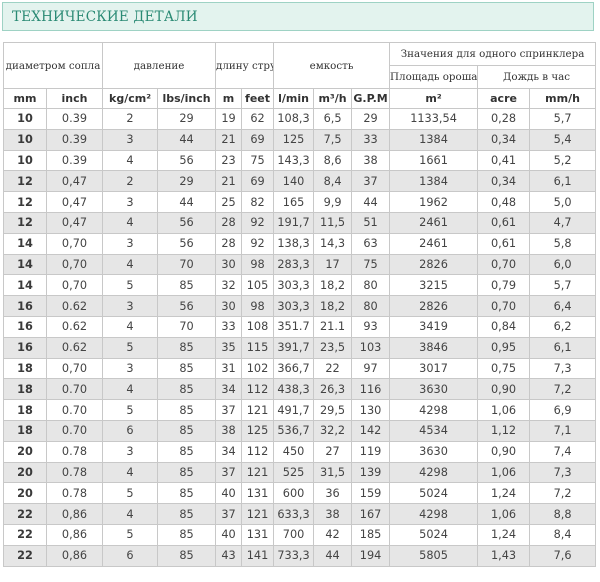  What do you see at coordinates (300, 430) in the screenshot?
I see `table-row: 18 0.70 6 85 38 125 536,7 32,2 142 4534 1,12 7,1` at bounding box center [300, 430].